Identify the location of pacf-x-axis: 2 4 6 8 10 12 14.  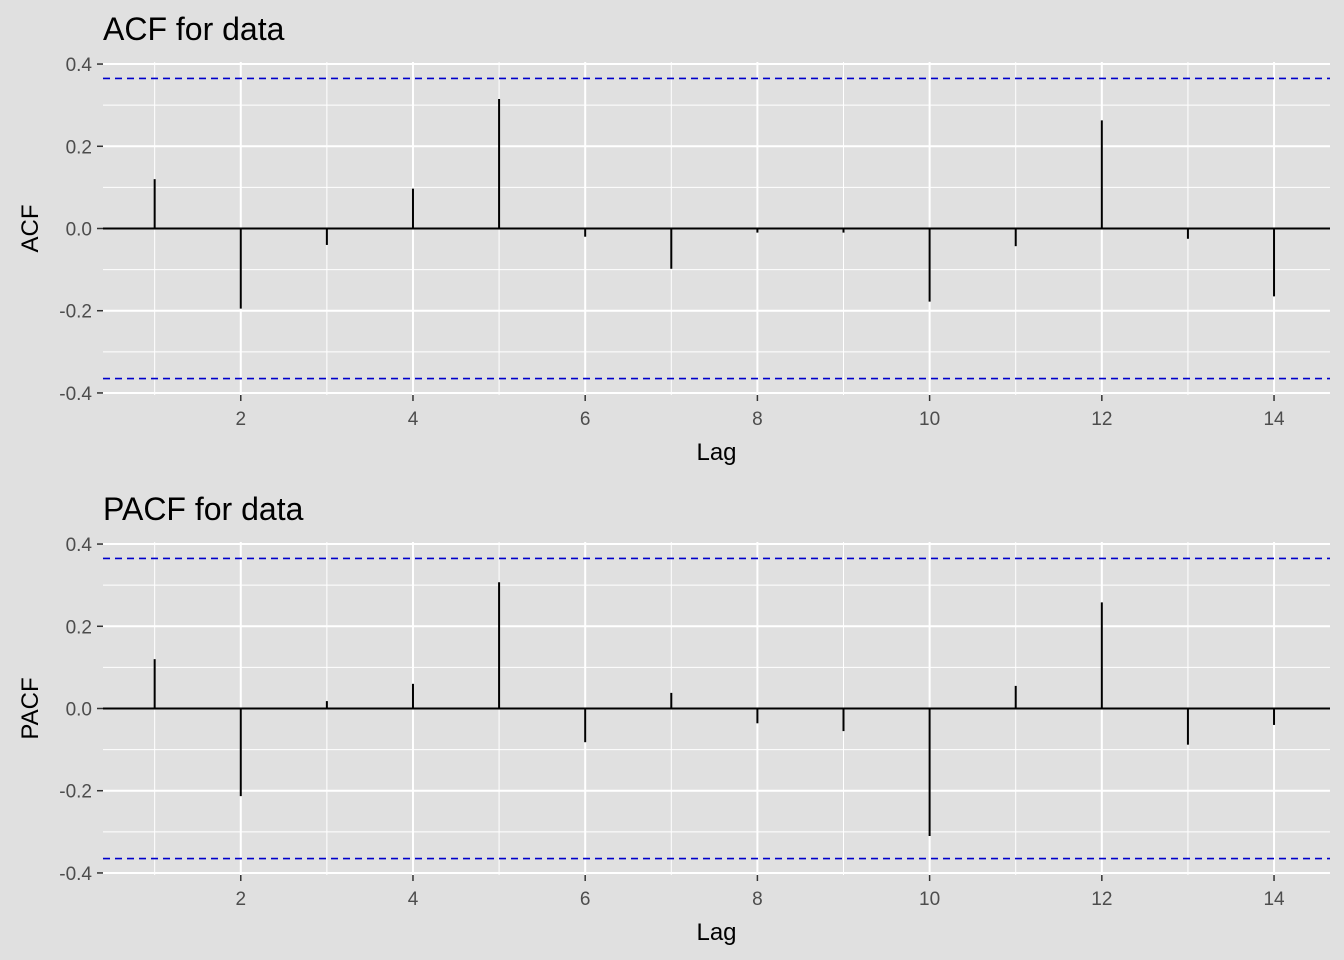
(760, 892).